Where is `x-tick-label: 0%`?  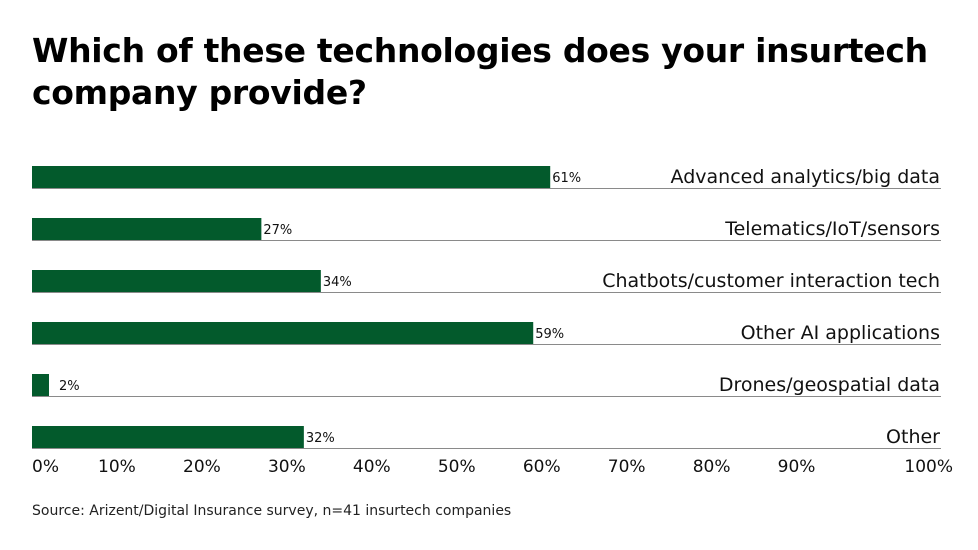 x-tick-label: 0% is located at coordinates (45, 467).